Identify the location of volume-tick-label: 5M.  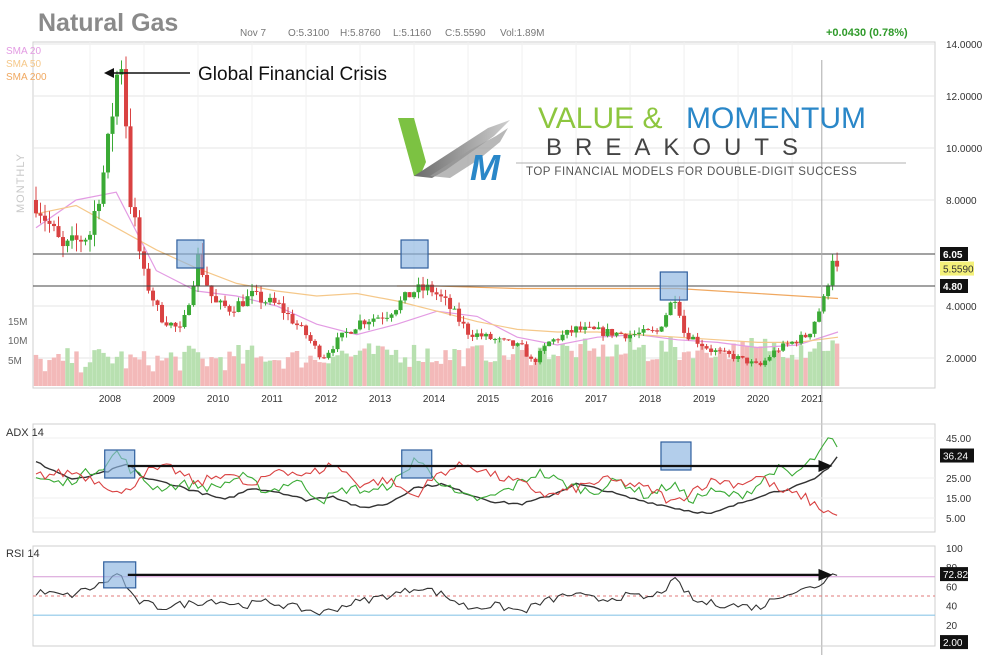
(15, 361).